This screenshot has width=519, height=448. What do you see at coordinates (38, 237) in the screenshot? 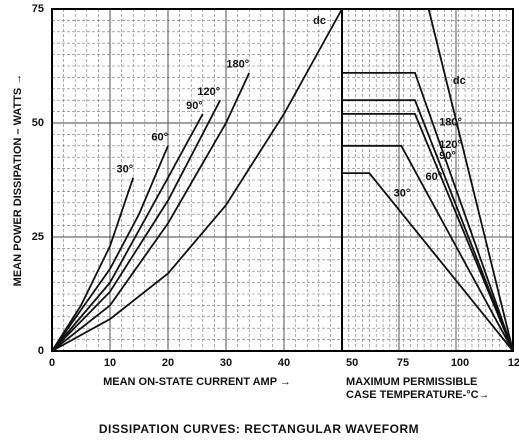
I see `y-tick-label: 25` at bounding box center [38, 237].